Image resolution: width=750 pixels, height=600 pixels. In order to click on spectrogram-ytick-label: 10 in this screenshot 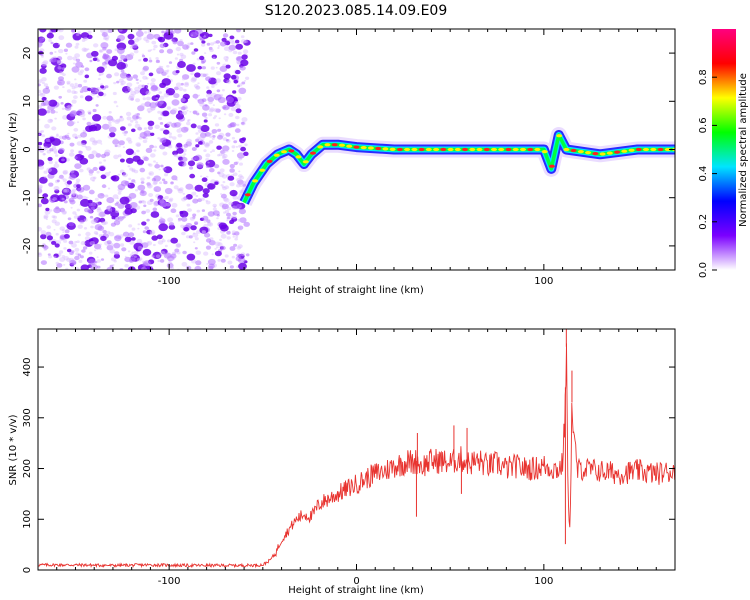, I will do `click(27, 101)`.